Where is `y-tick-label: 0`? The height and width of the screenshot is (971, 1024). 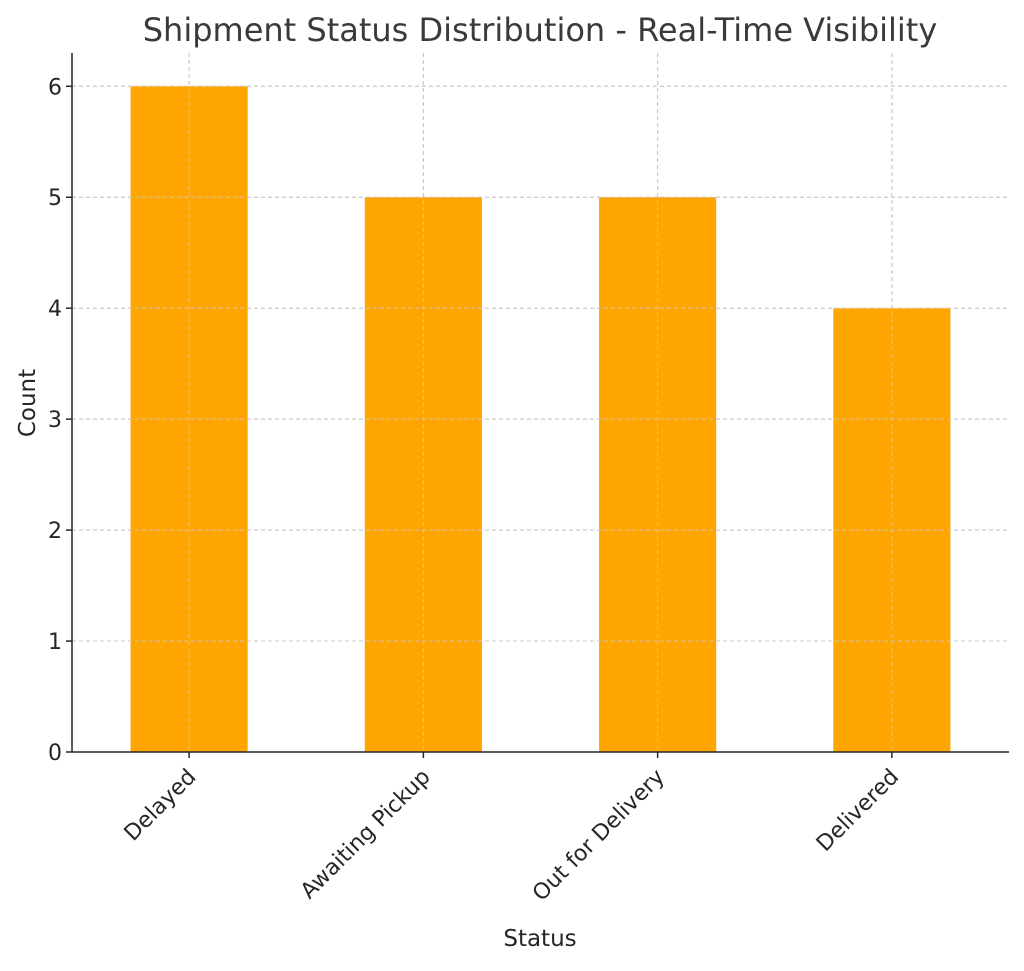
y-tick-label: 0 is located at coordinates (55, 753).